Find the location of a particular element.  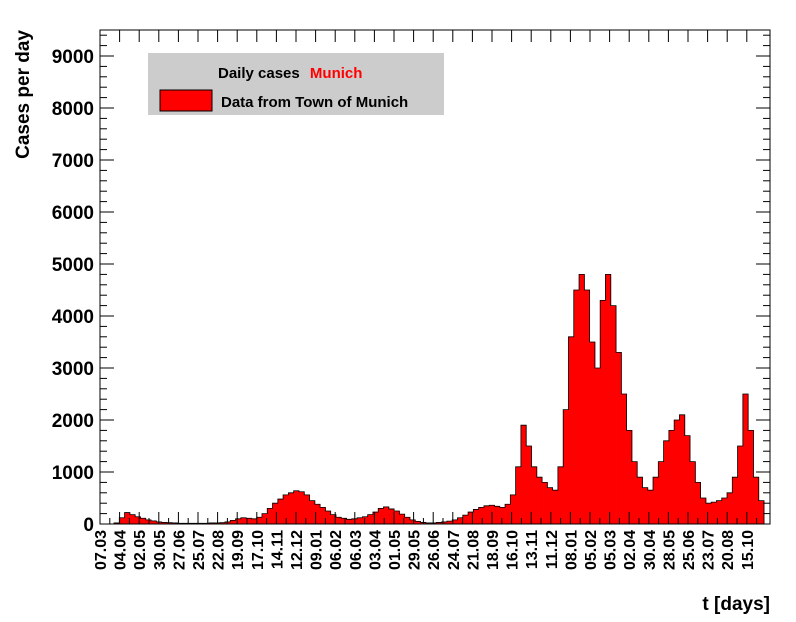

legend-swatch is located at coordinates (186, 100).